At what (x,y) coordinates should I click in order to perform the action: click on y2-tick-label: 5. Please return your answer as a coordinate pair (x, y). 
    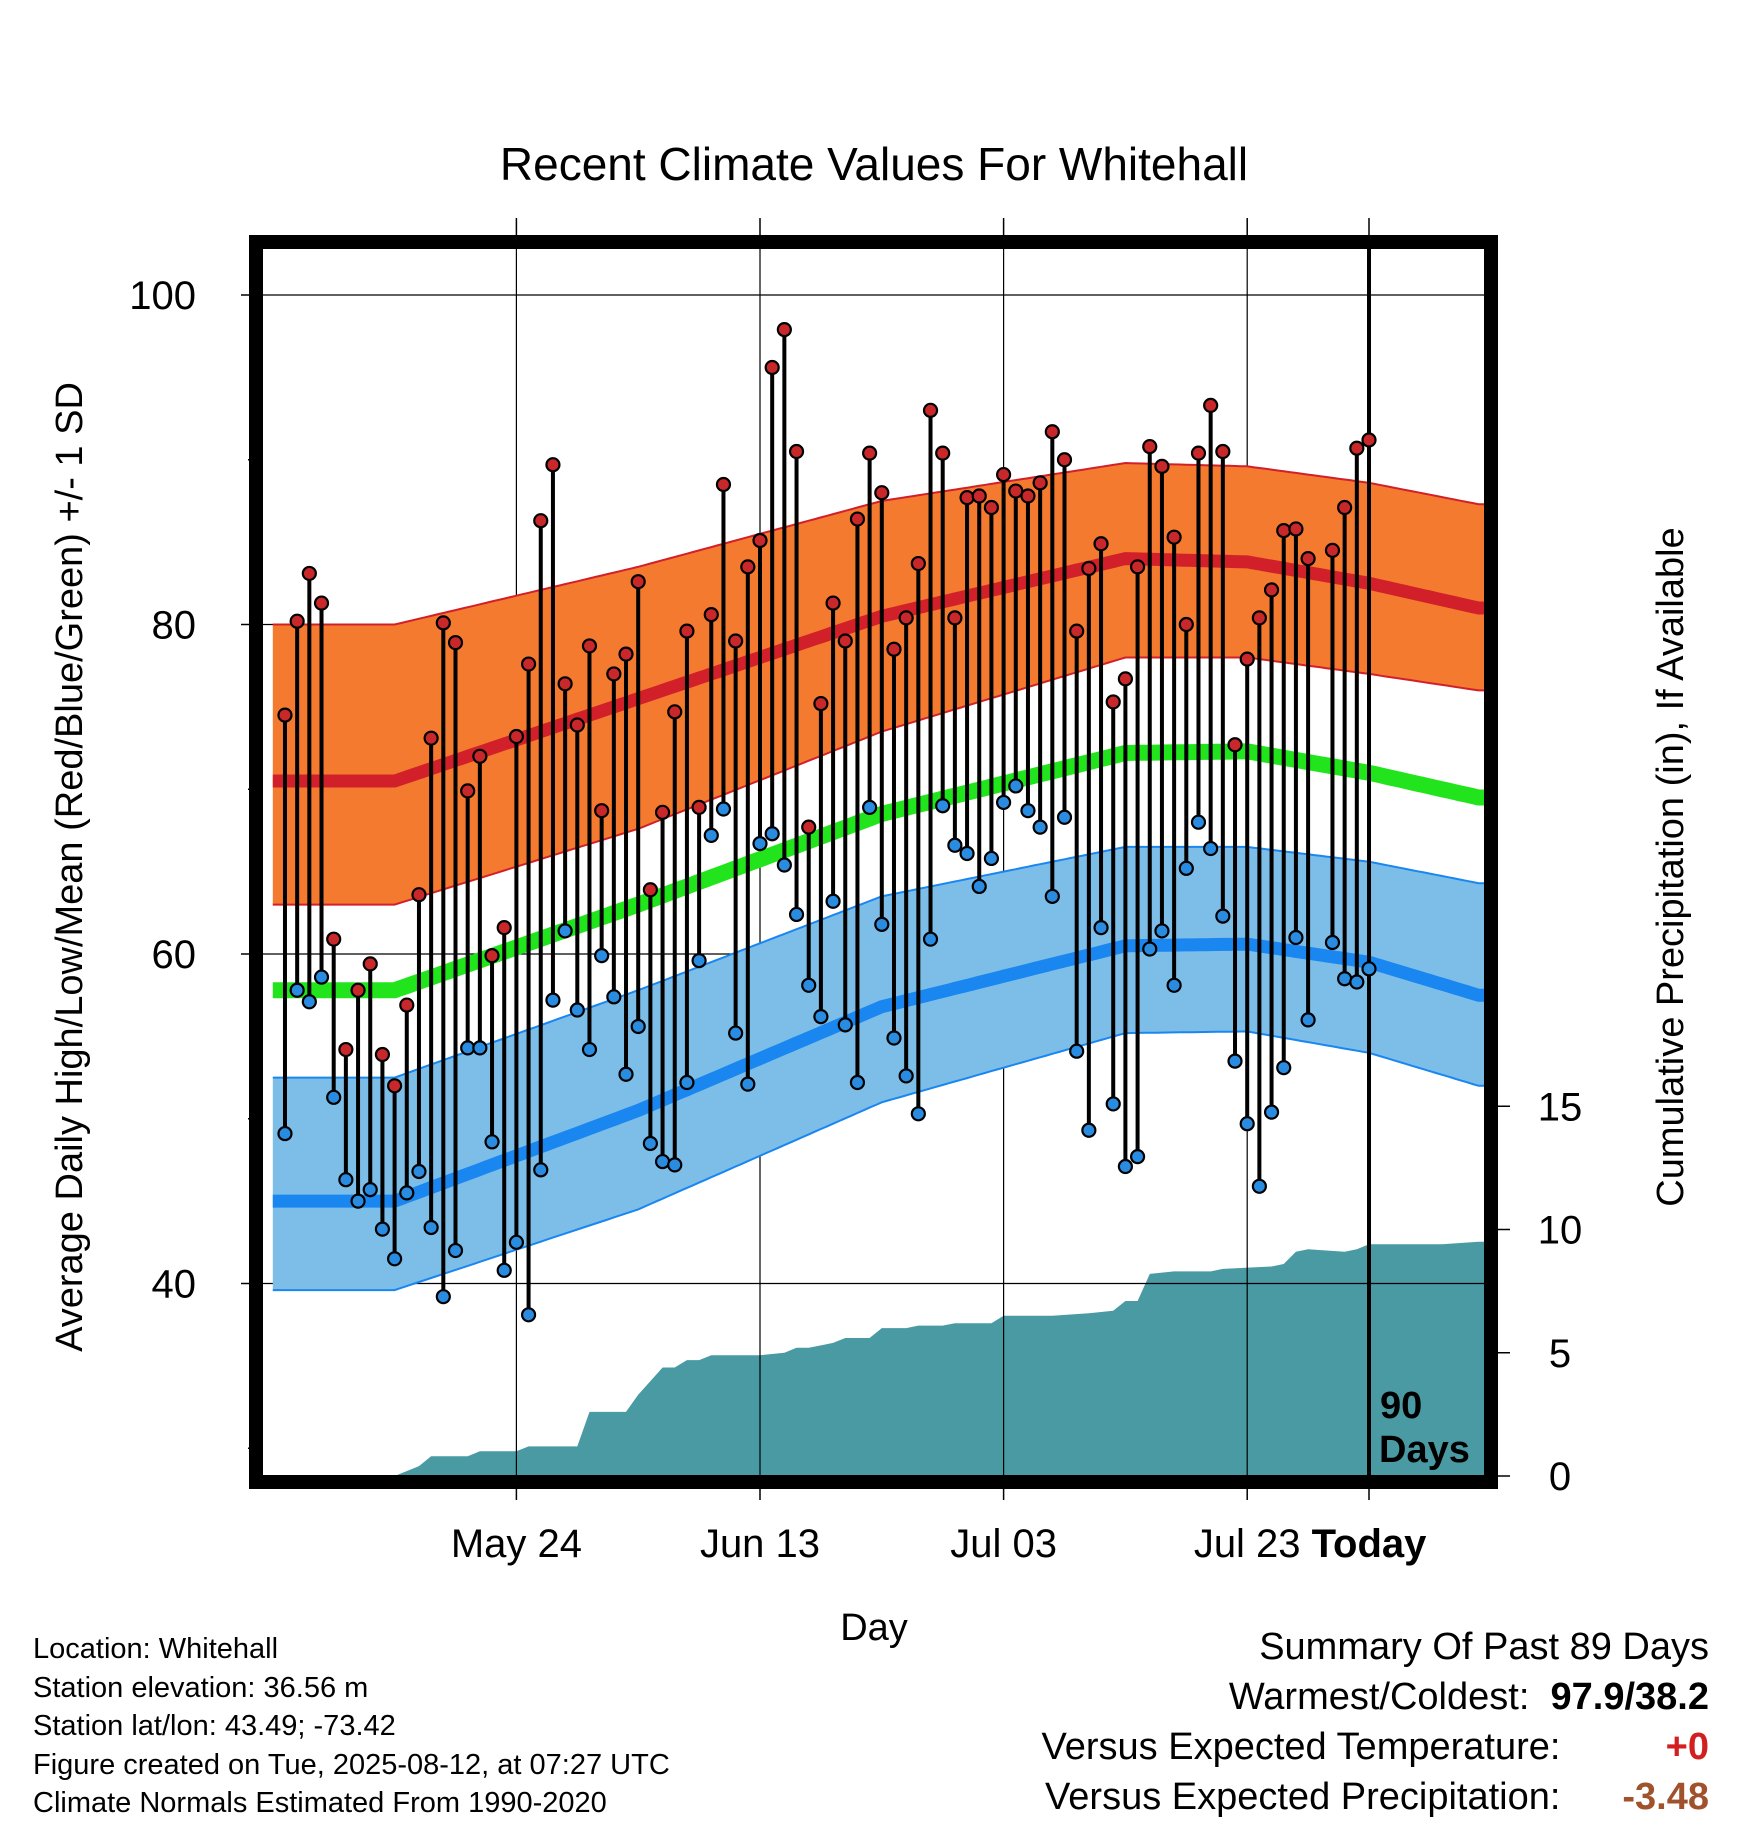
    Looking at the image, I should click on (1560, 1354).